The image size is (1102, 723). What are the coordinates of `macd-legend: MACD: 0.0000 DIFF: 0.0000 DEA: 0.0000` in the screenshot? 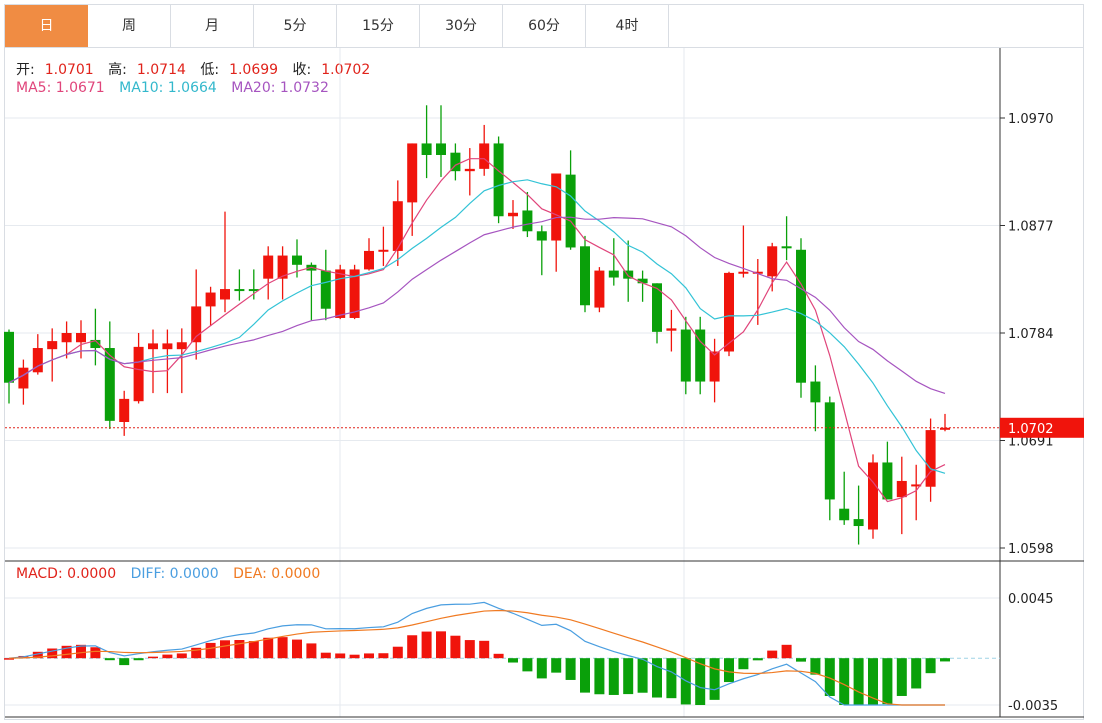 It's located at (173, 574).